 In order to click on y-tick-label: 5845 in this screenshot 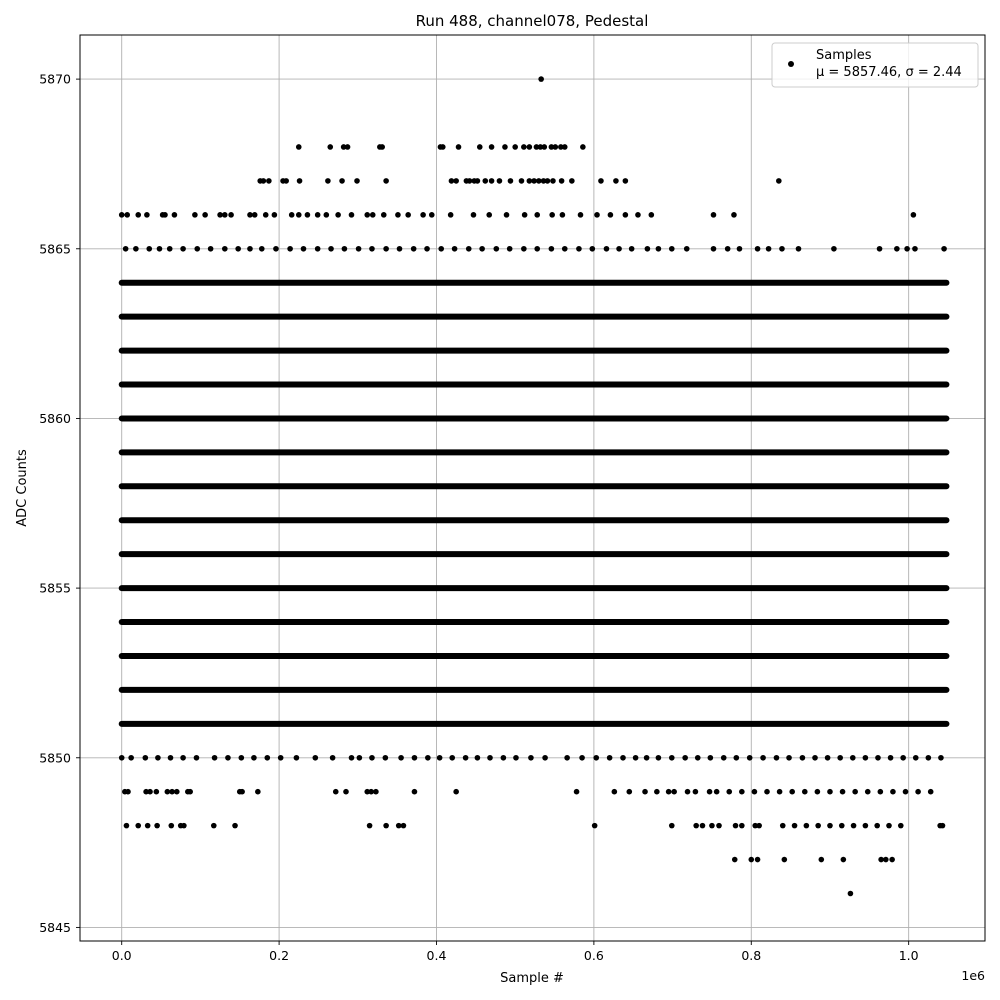, I will do `click(55, 927)`.